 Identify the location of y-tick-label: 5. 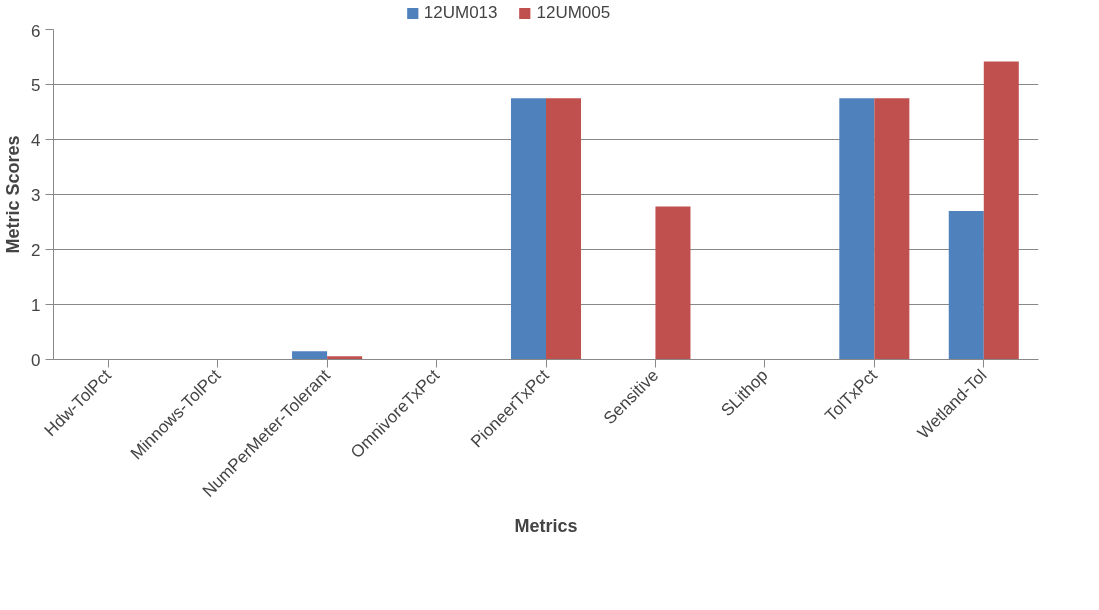
(36, 85).